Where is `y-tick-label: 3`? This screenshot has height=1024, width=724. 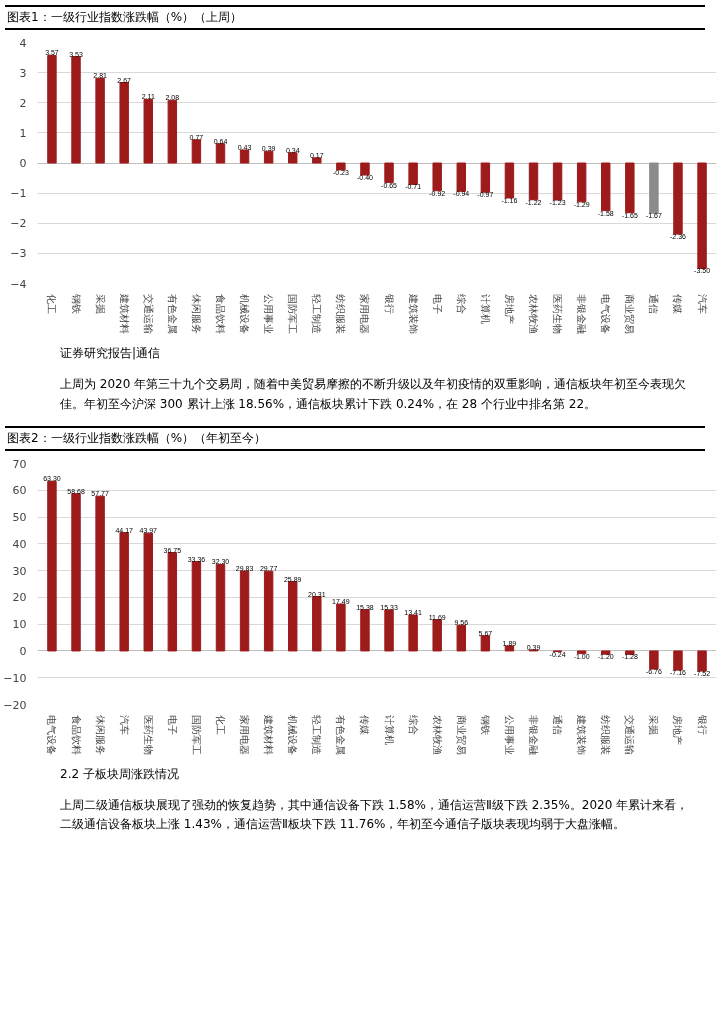
y-tick-label: 3 is located at coordinates (23, 73).